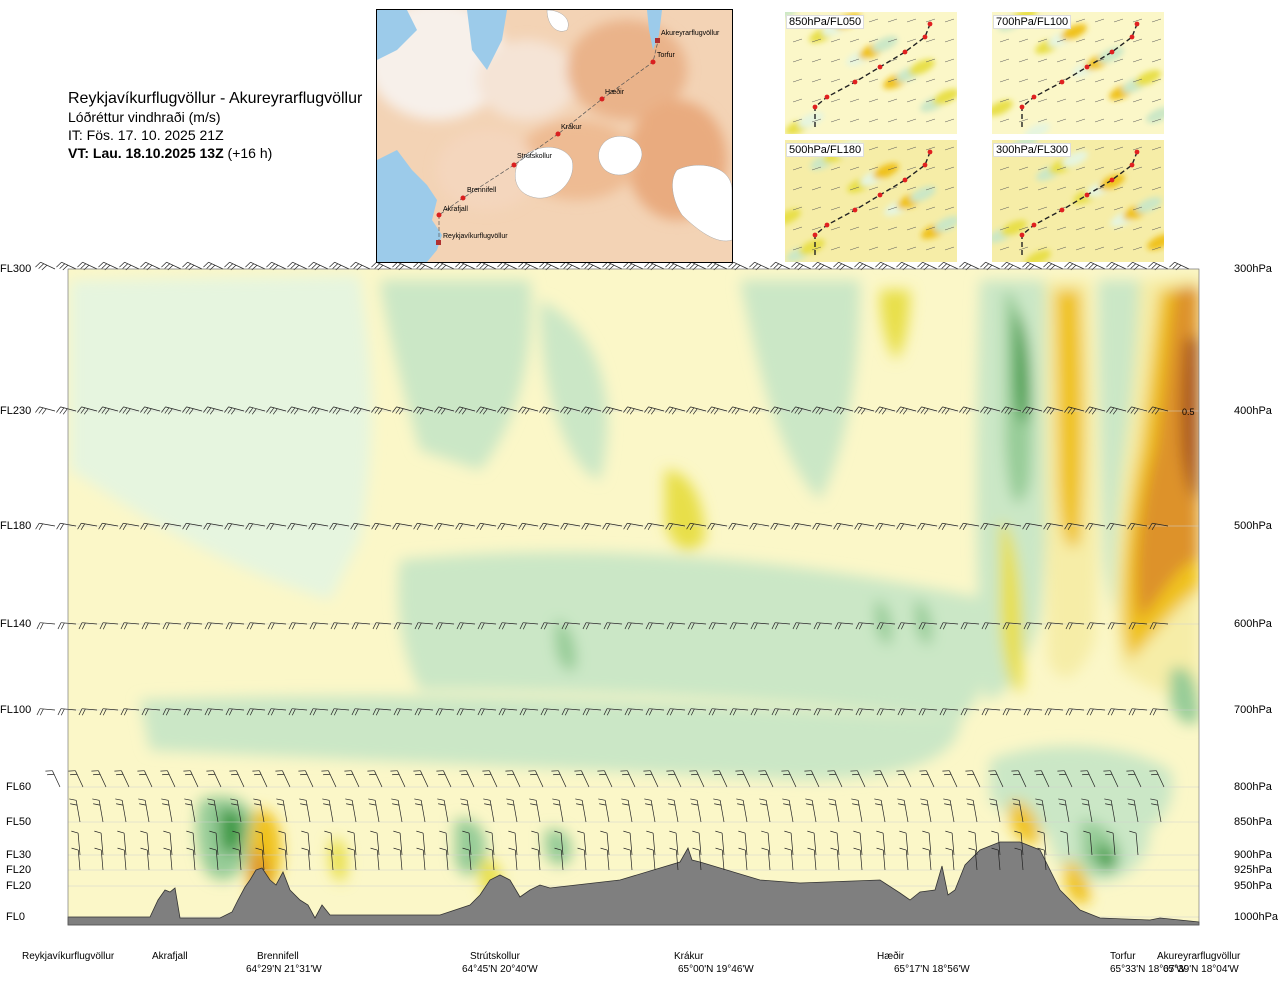  I want to click on thumbnail-850hpa: 850hPa/FL050, so click(871, 73).